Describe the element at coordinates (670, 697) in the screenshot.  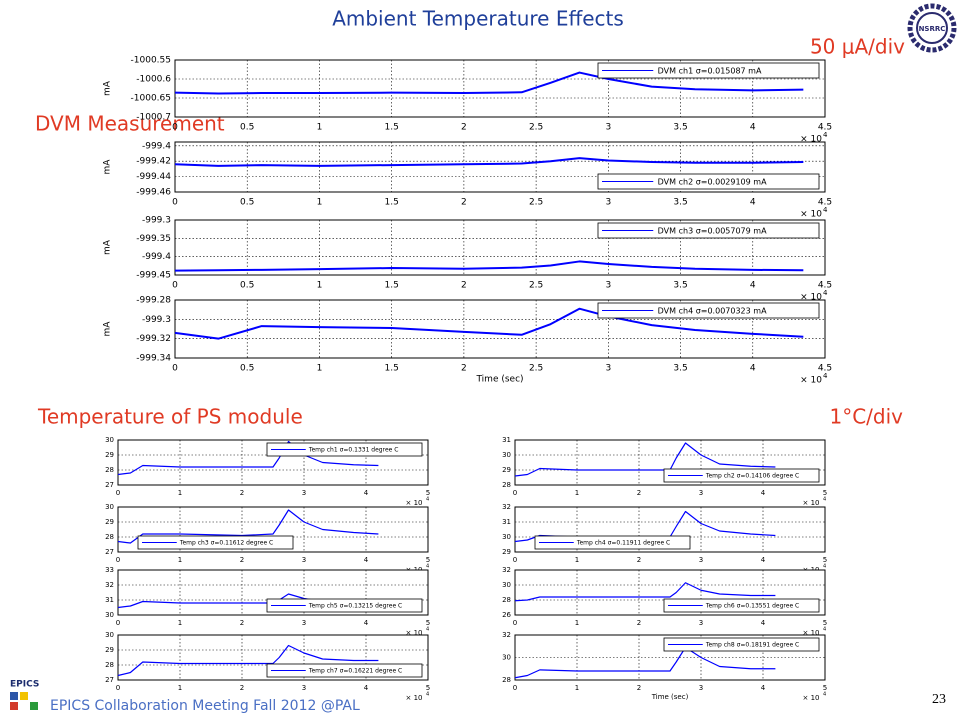
I see `x-axis-label: Time (sec)` at that location.